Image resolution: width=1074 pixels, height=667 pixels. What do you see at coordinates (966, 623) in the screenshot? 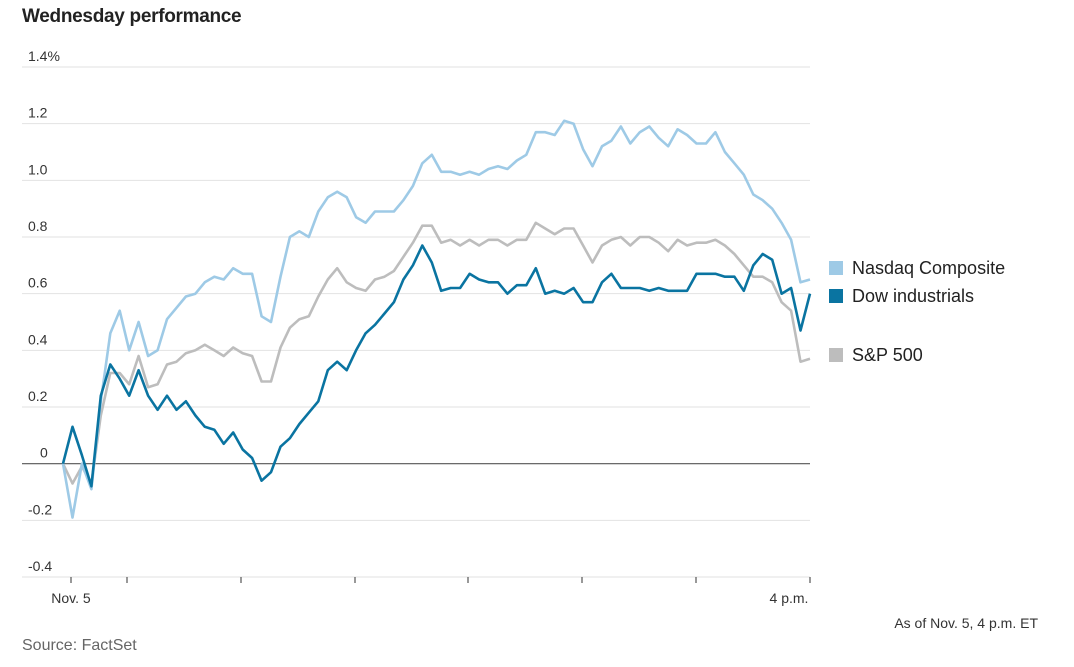
I see `timestamp-note: As of Nov. 5, 4 p.m. ET` at bounding box center [966, 623].